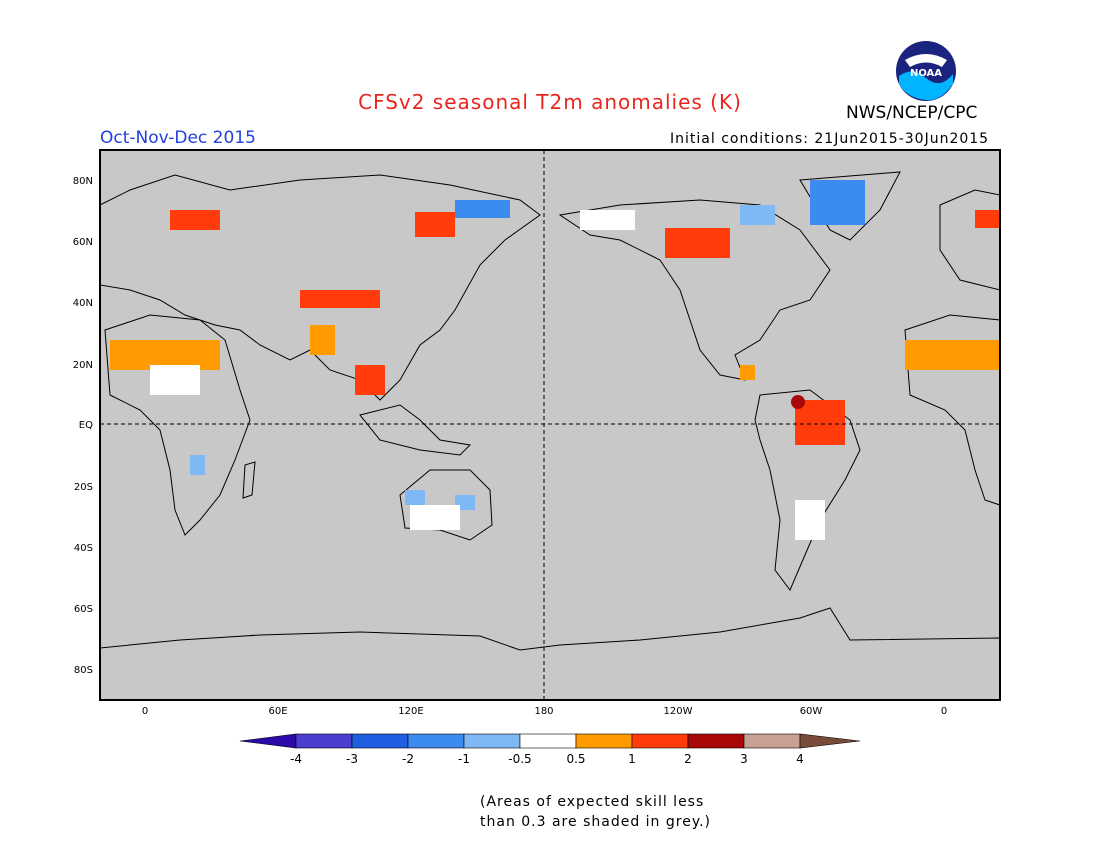  I want to click on lat-label-20s: 20S, so click(83, 487).